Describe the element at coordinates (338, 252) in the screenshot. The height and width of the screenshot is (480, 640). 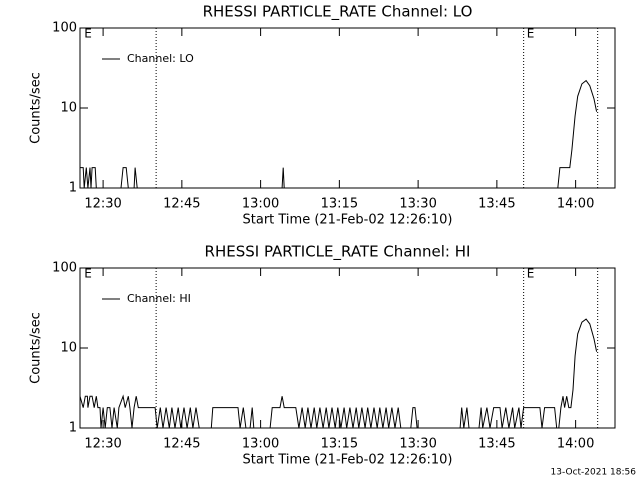
I see `chart-title: RHESSI PARTICLE_RATE Channel: HI` at that location.